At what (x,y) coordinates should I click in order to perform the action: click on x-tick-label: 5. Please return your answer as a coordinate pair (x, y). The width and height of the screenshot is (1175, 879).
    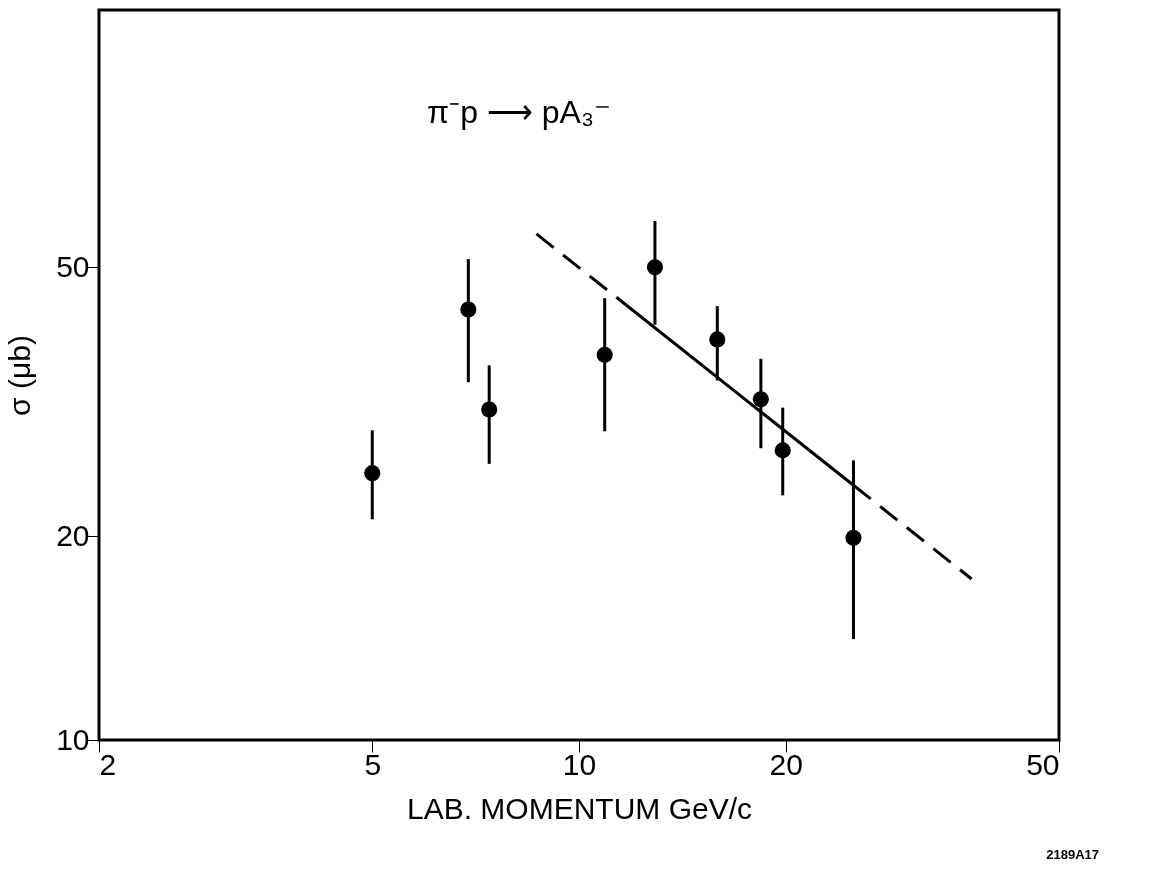
    Looking at the image, I should click on (373, 764).